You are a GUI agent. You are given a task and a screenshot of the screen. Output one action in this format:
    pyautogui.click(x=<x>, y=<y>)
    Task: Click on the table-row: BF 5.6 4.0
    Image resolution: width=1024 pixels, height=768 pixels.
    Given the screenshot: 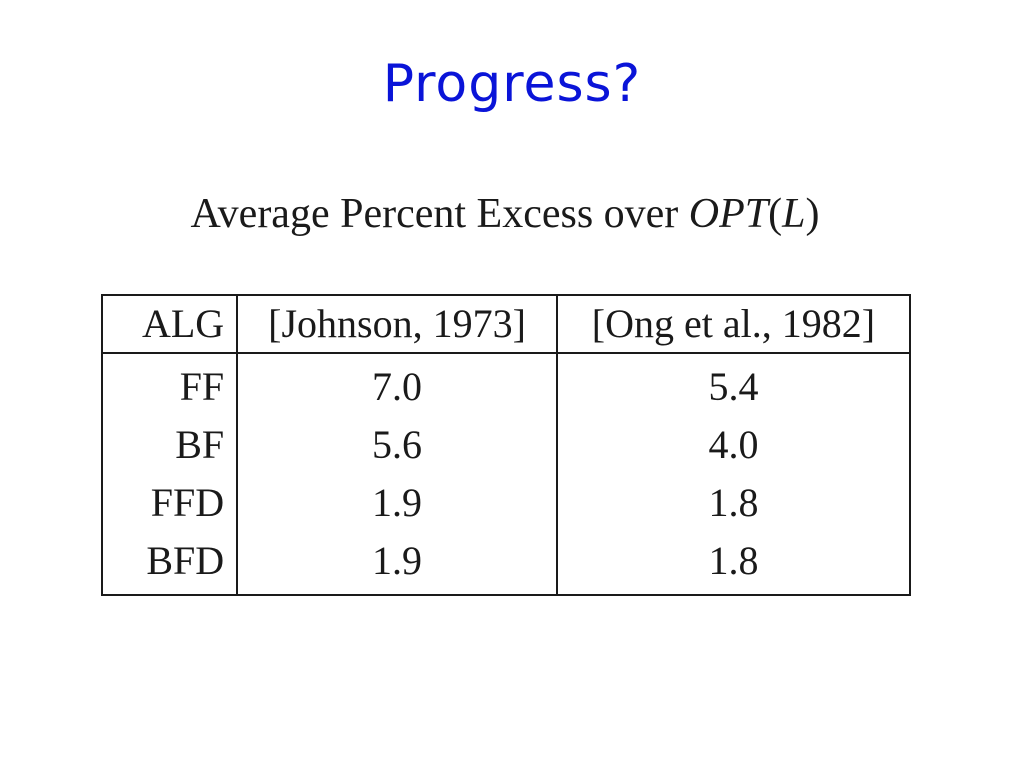 What is the action you would take?
    pyautogui.click(x=506, y=445)
    